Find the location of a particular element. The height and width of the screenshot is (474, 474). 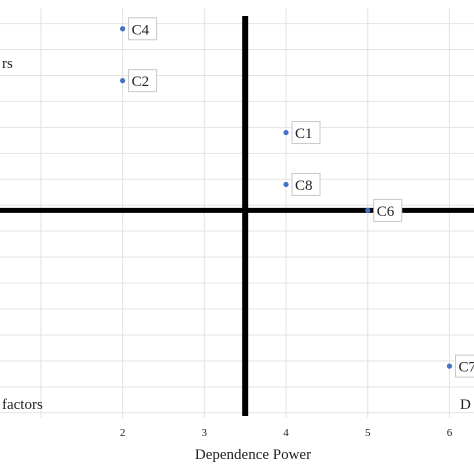

x-tick-label: 6 is located at coordinates (450, 433).